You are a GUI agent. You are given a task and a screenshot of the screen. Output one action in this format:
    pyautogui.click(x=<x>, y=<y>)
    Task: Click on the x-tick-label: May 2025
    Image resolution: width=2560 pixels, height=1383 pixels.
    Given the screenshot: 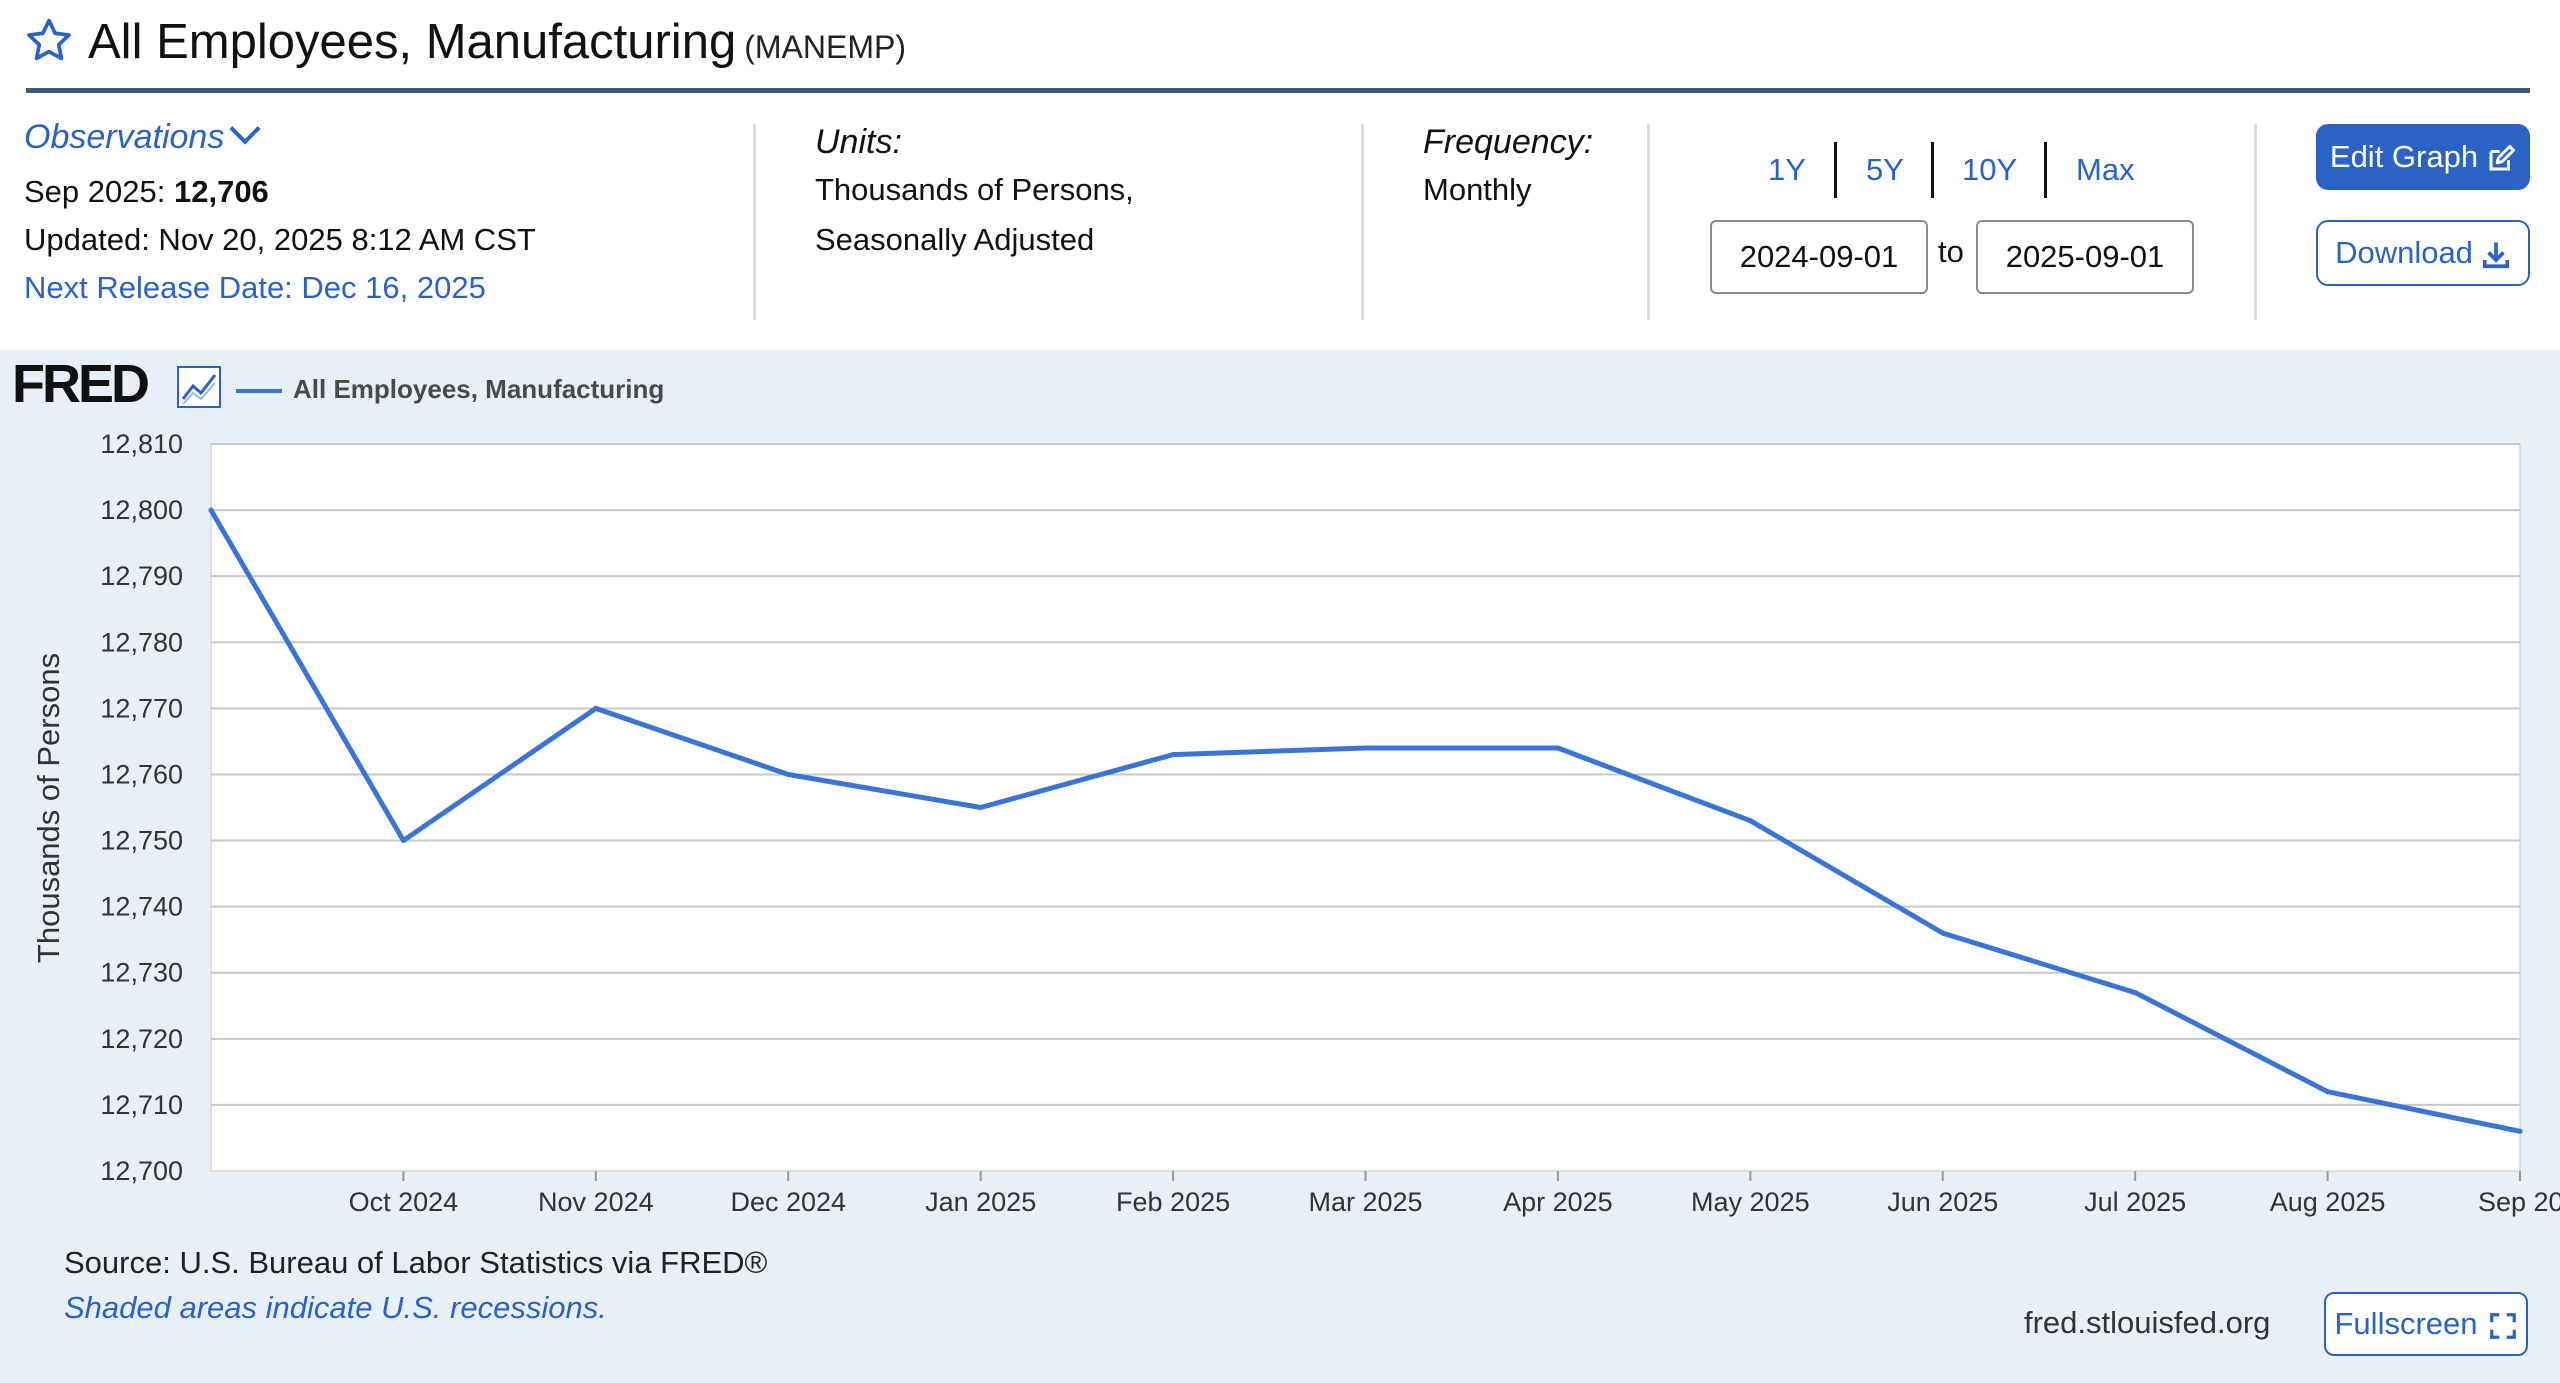 What is the action you would take?
    pyautogui.click(x=1750, y=1202)
    